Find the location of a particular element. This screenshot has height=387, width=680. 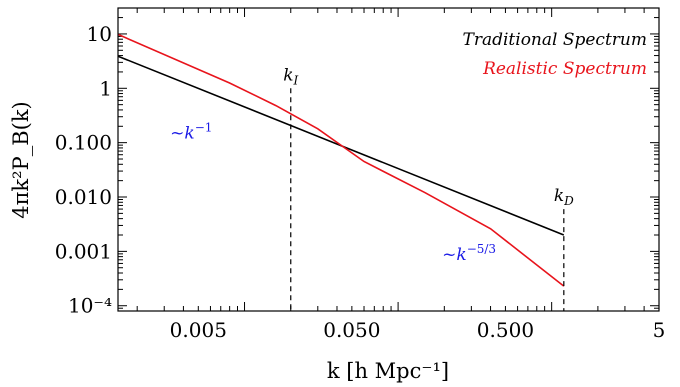

y-tick-label: 0.001 is located at coordinates (83, 251).